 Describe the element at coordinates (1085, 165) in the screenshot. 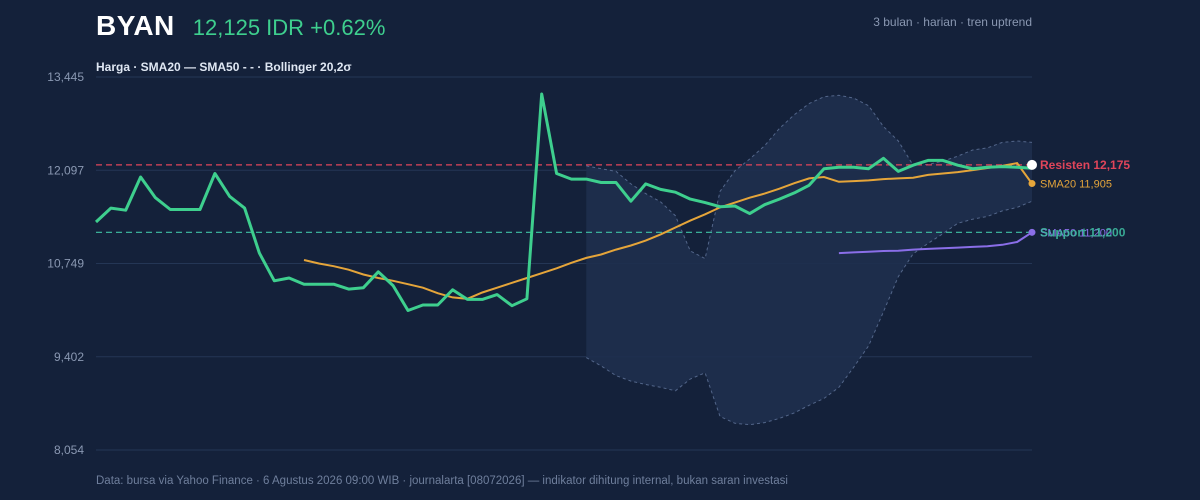

I see `resistance-label: Resisten 12,175` at that location.